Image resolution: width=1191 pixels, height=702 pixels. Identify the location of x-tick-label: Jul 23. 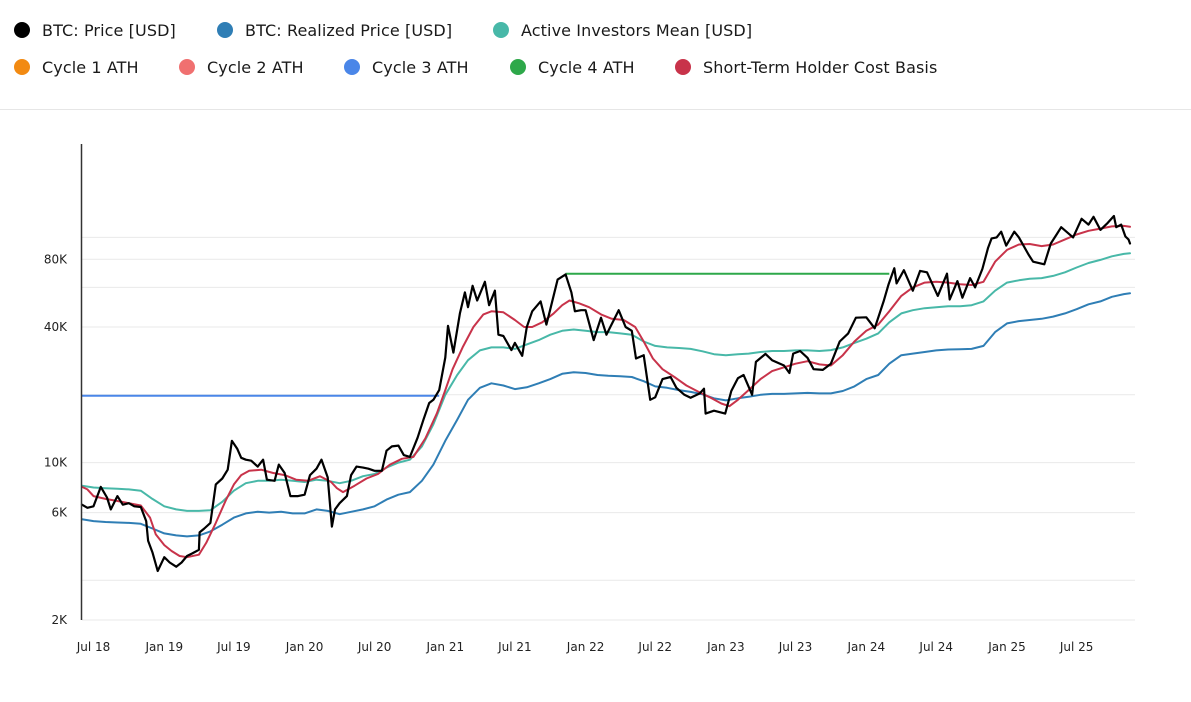
(795, 647).